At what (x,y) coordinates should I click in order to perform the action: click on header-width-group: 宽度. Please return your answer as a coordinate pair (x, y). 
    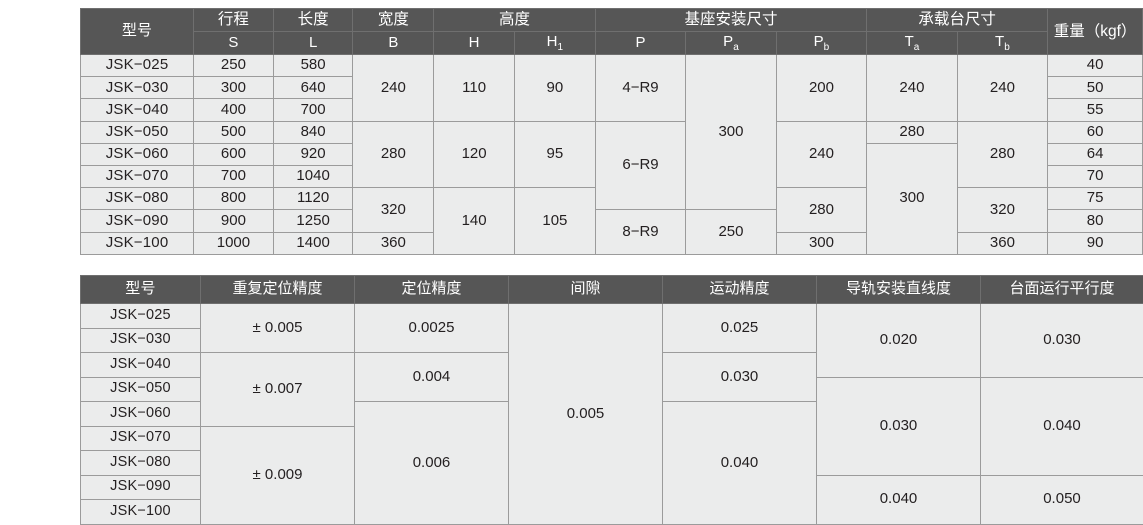
    Looking at the image, I should click on (393, 20).